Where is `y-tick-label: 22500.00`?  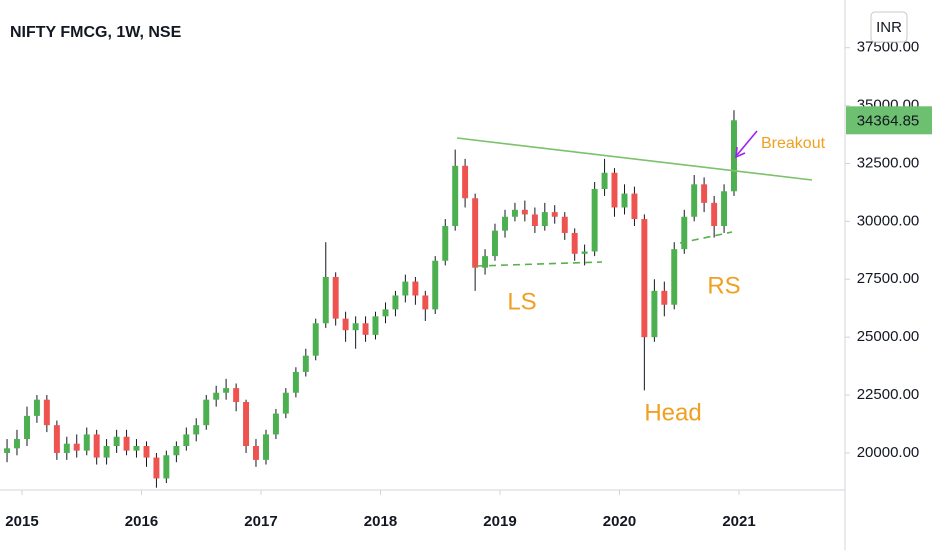
y-tick-label: 22500.00 is located at coordinates (888, 394).